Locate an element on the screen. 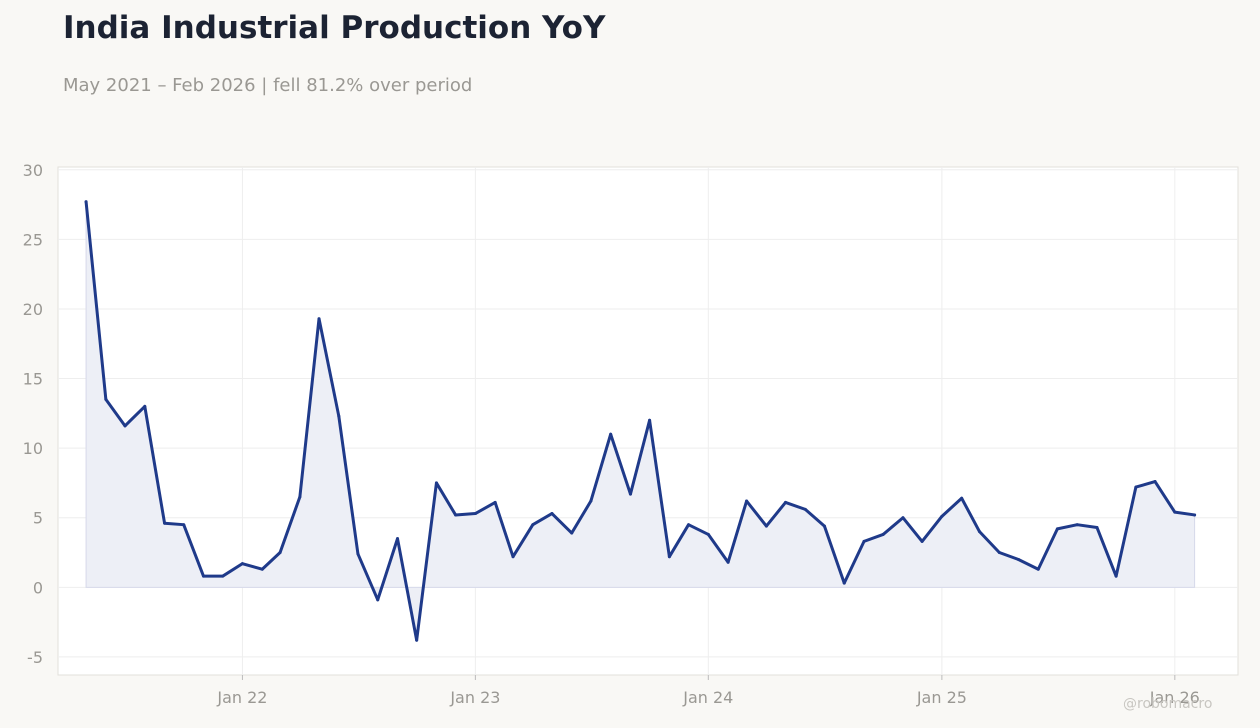 Image resolution: width=1260 pixels, height=728 pixels. y-tick-label: 5 is located at coordinates (38, 518).